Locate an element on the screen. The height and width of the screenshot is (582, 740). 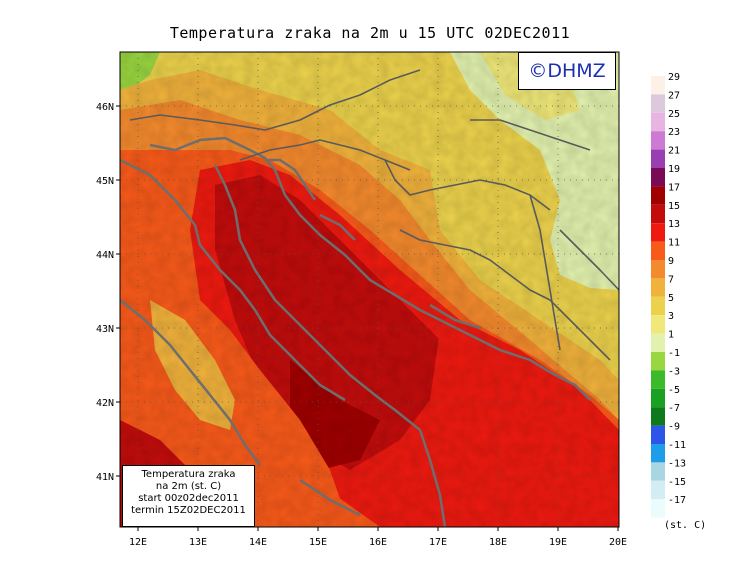
info-line-variable: Temperatura zraka is located at coordinates (188, 474).